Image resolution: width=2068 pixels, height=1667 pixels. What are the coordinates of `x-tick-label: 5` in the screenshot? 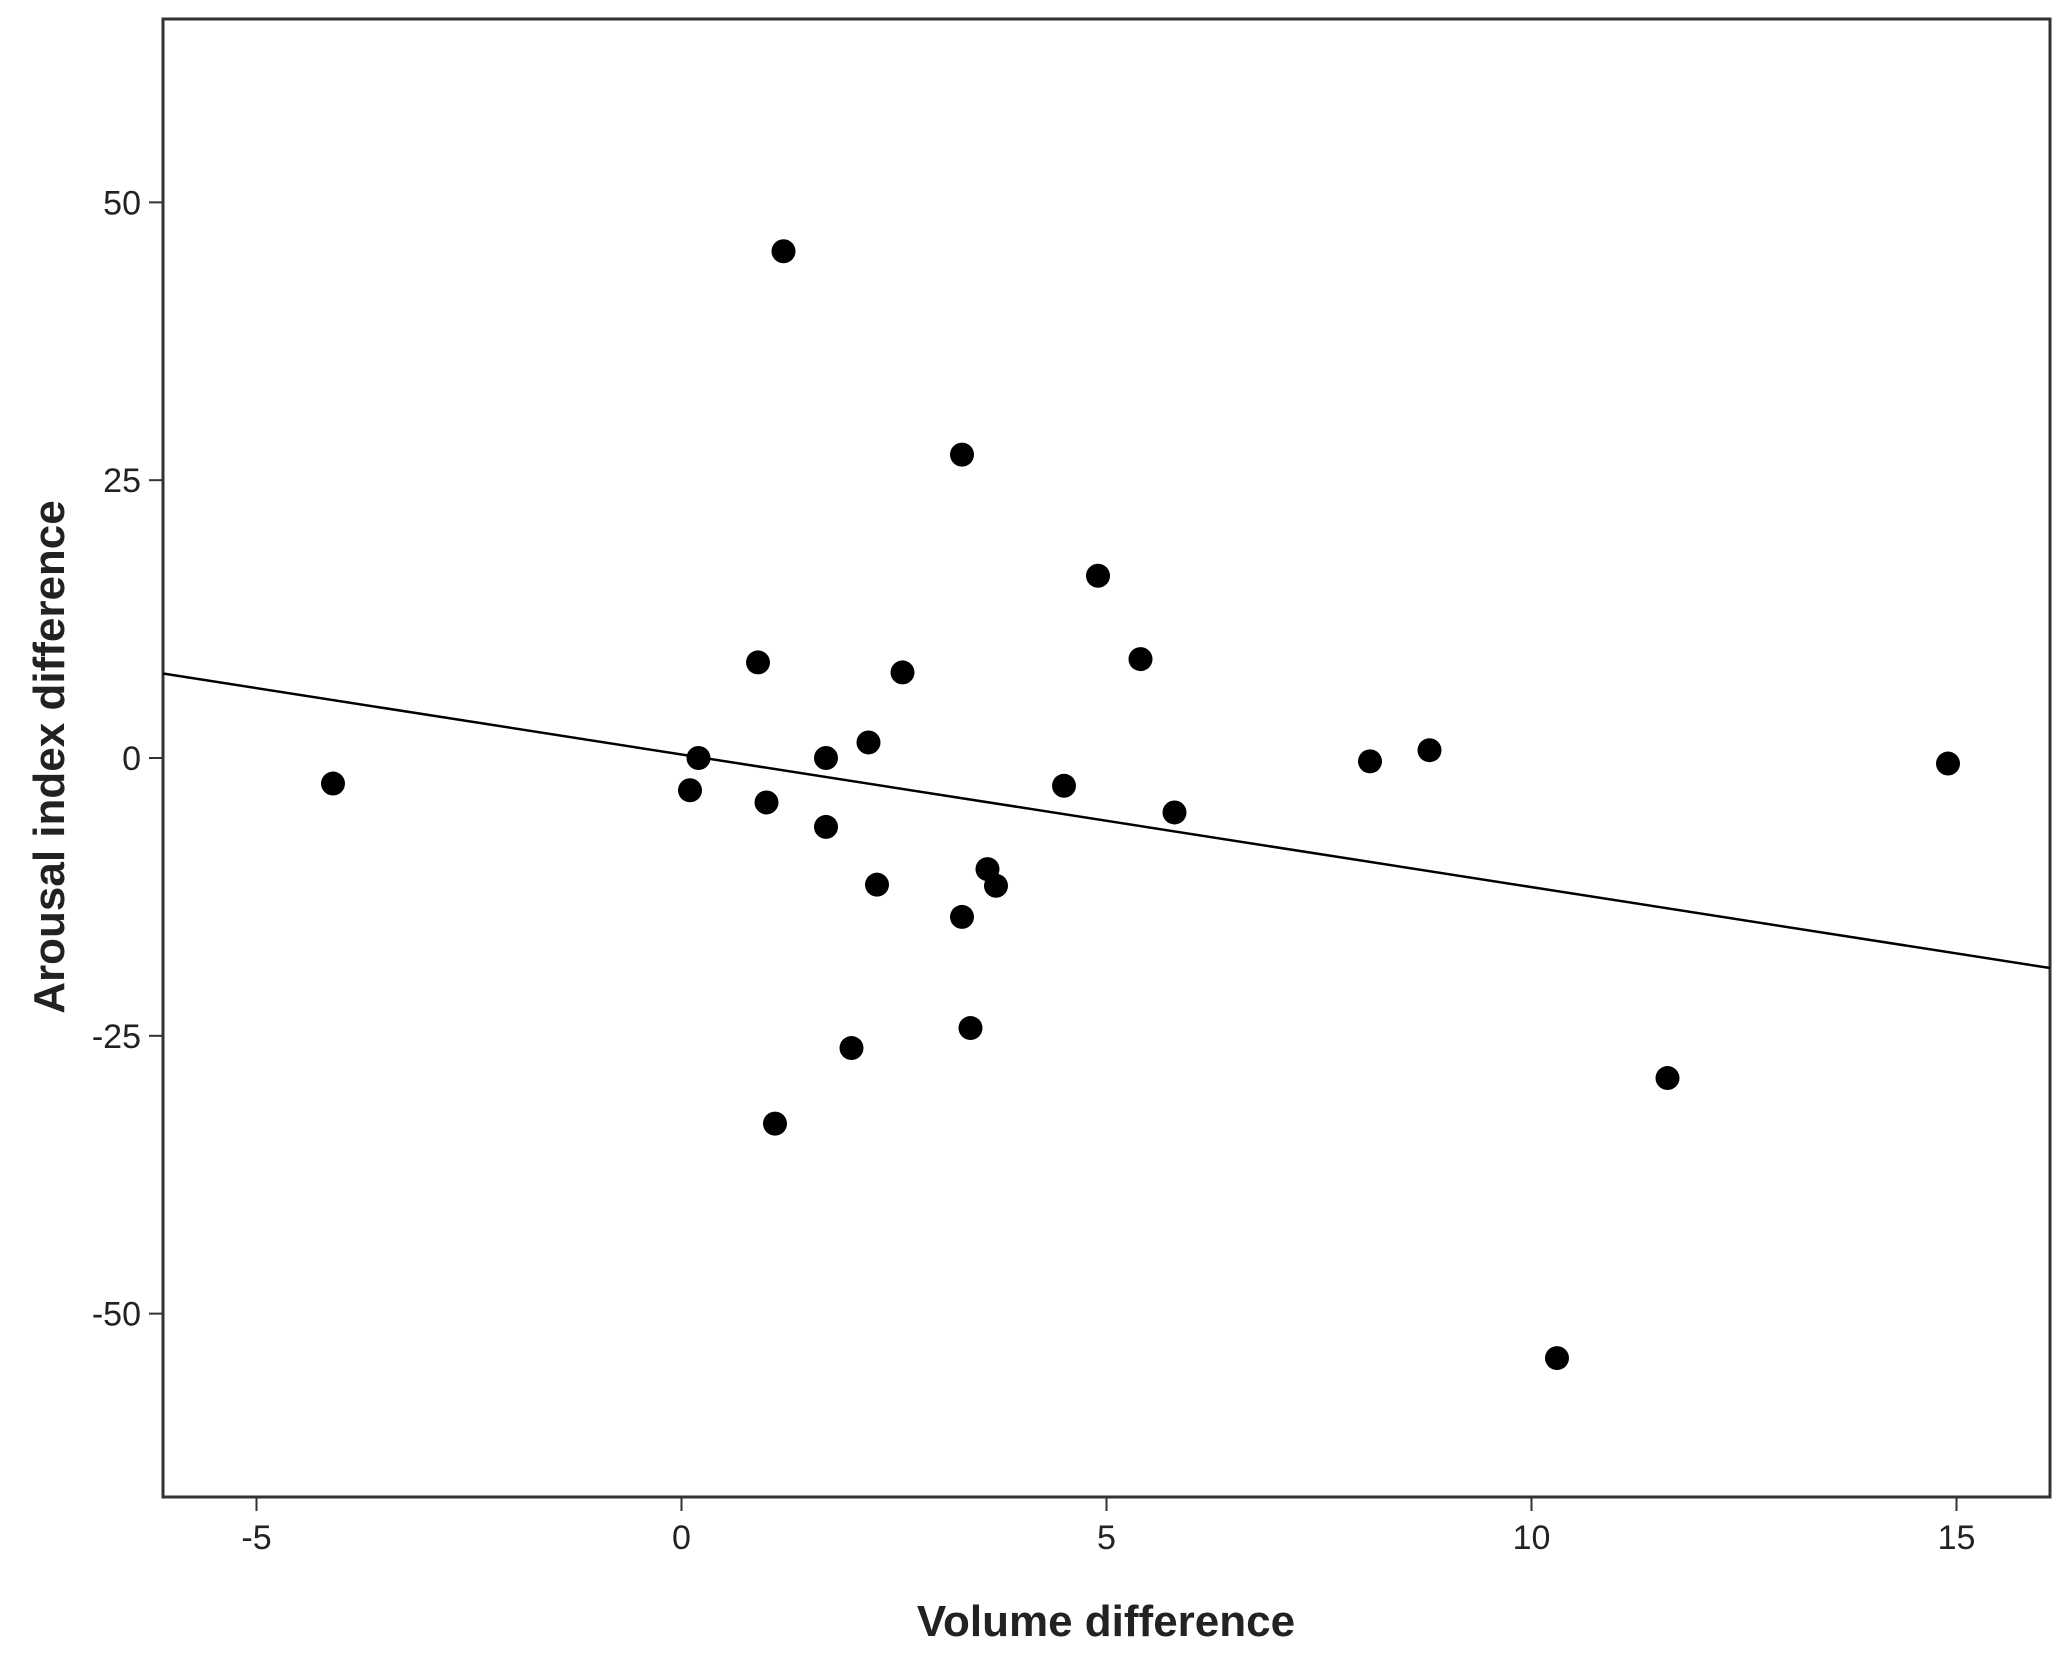 It's located at (1106, 1538).